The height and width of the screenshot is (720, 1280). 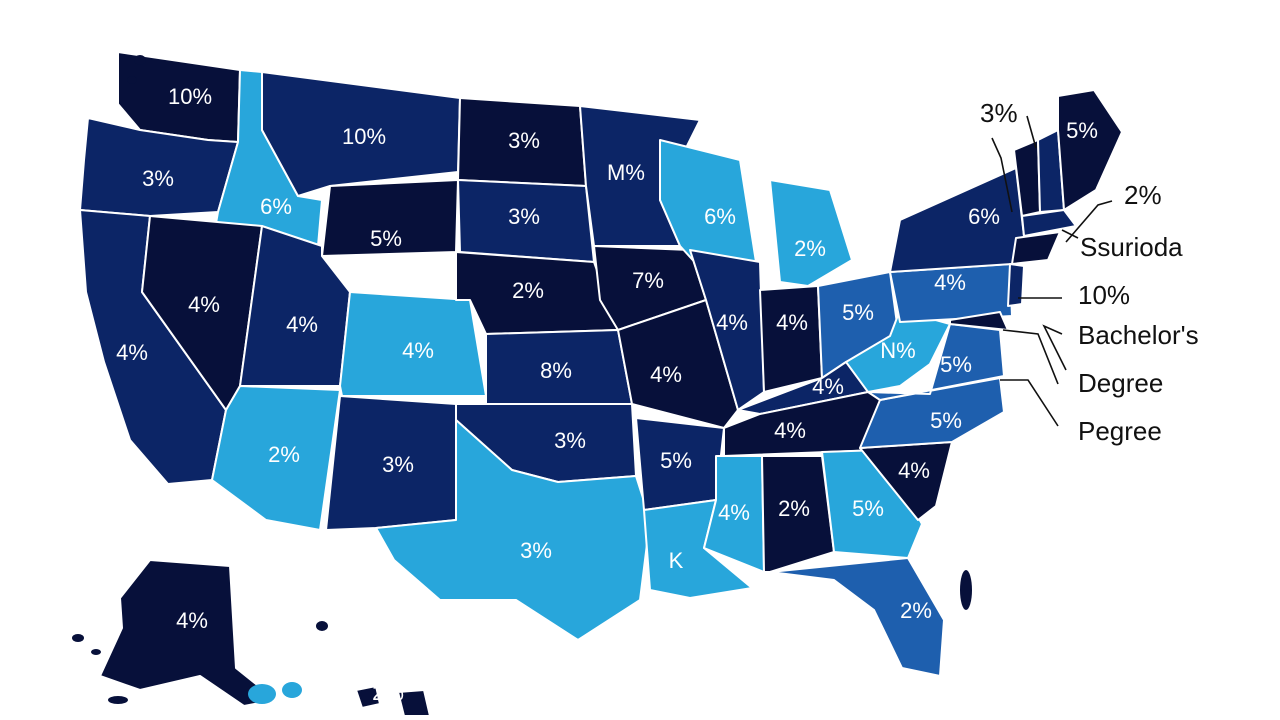 I want to click on state-label-pa: 4%, so click(x=950, y=282).